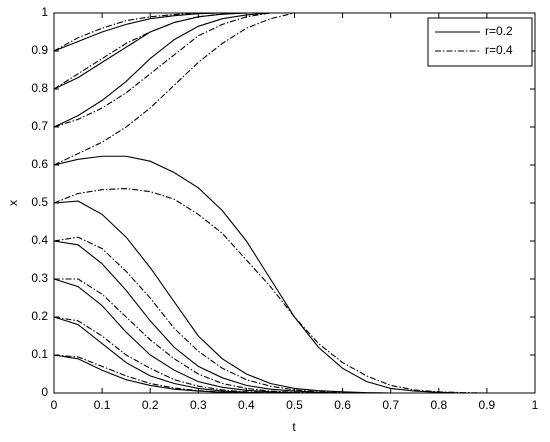 The width and height of the screenshot is (550, 442). I want to click on x-tick-label: 1, so click(535, 405).